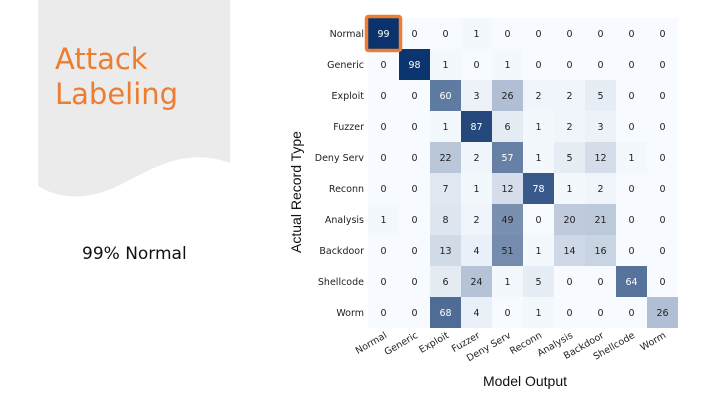 This screenshot has width=720, height=405. What do you see at coordinates (401, 344) in the screenshot?
I see `x-tick-label: Generic` at bounding box center [401, 344].